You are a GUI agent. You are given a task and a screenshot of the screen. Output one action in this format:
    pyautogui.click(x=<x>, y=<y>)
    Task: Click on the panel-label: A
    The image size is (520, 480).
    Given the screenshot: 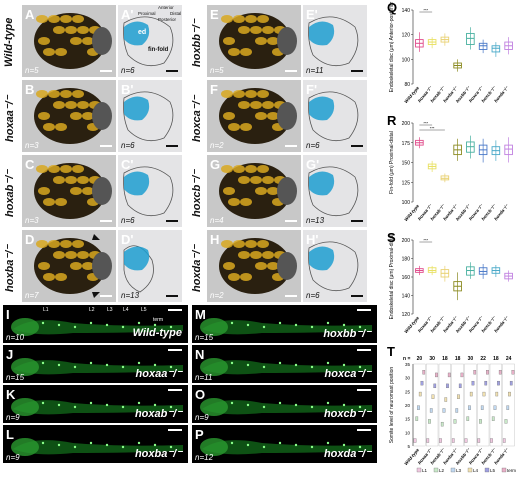 What is the action you would take?
    pyautogui.click(x=30, y=14)
    